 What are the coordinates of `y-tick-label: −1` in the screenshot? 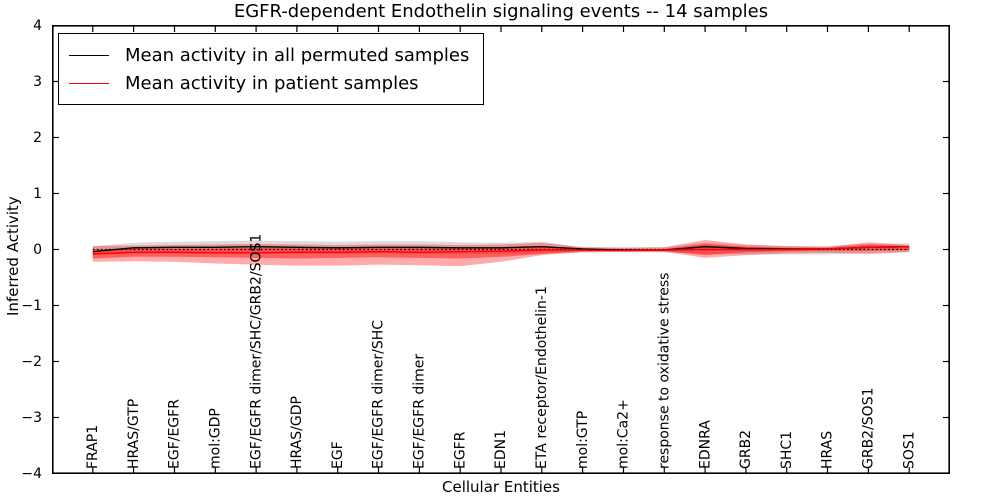 It's located at (31, 305).